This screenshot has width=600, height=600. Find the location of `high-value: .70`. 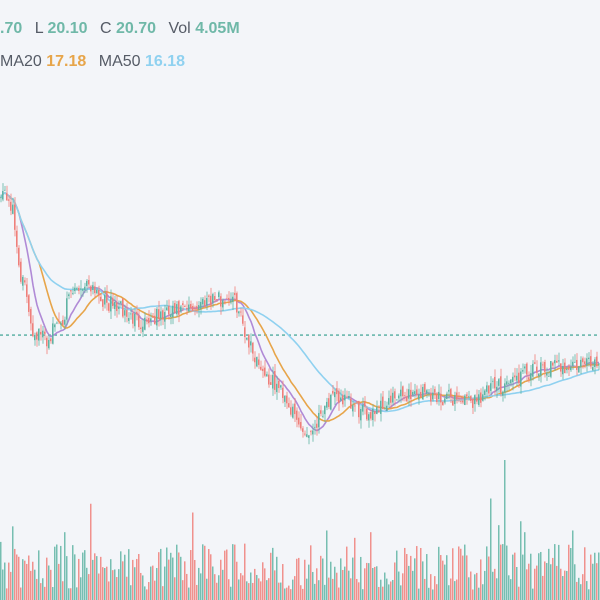

high-value: .70 is located at coordinates (11, 28).